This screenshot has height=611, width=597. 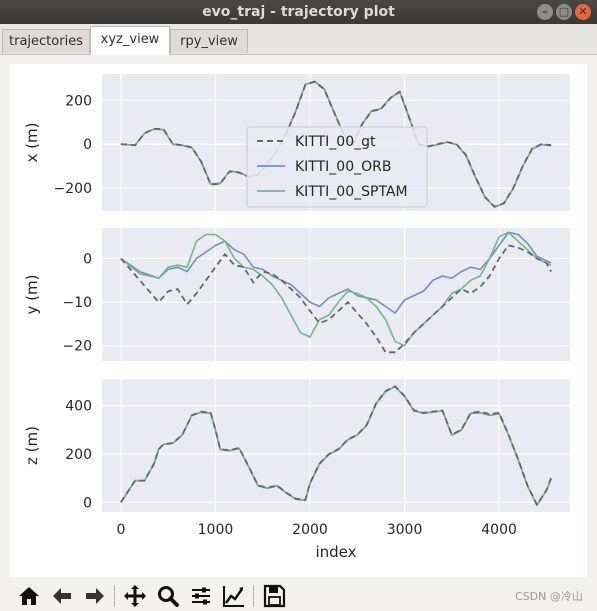 What do you see at coordinates (351, 192) in the screenshot?
I see `legend-entry-label: KITTI_00_SPTAM` at bounding box center [351, 192].